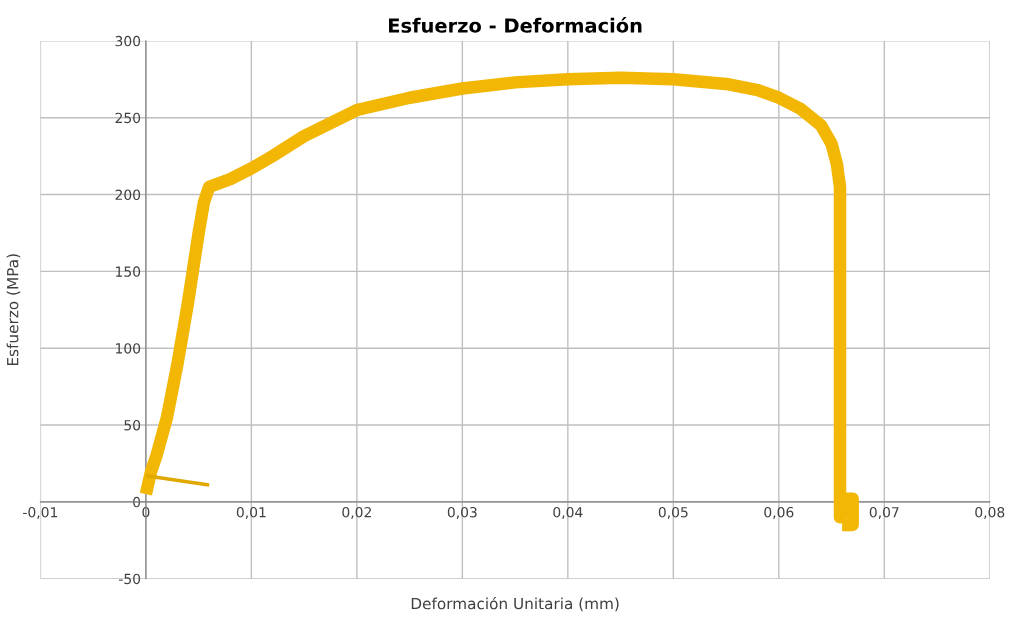  What do you see at coordinates (884, 512) in the screenshot?
I see `x-tick-label: 0,07` at bounding box center [884, 512].